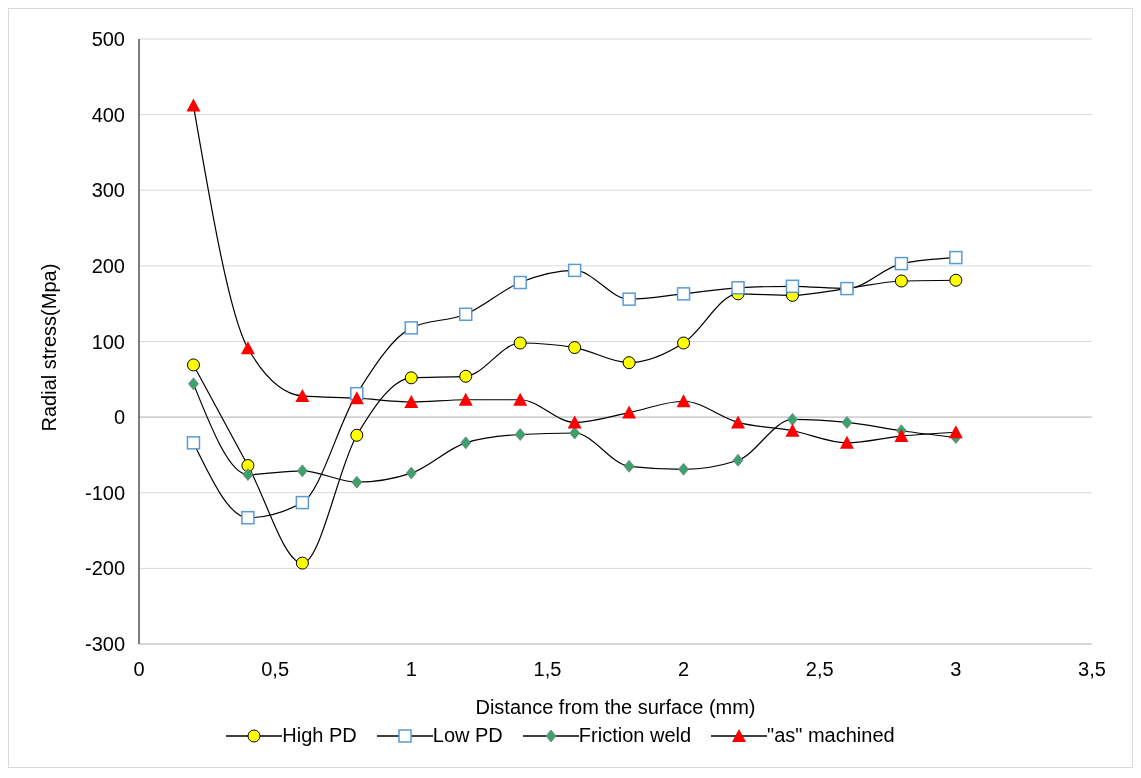  Describe the element at coordinates (831, 735) in the screenshot. I see `legend-label: "as" machined` at that location.